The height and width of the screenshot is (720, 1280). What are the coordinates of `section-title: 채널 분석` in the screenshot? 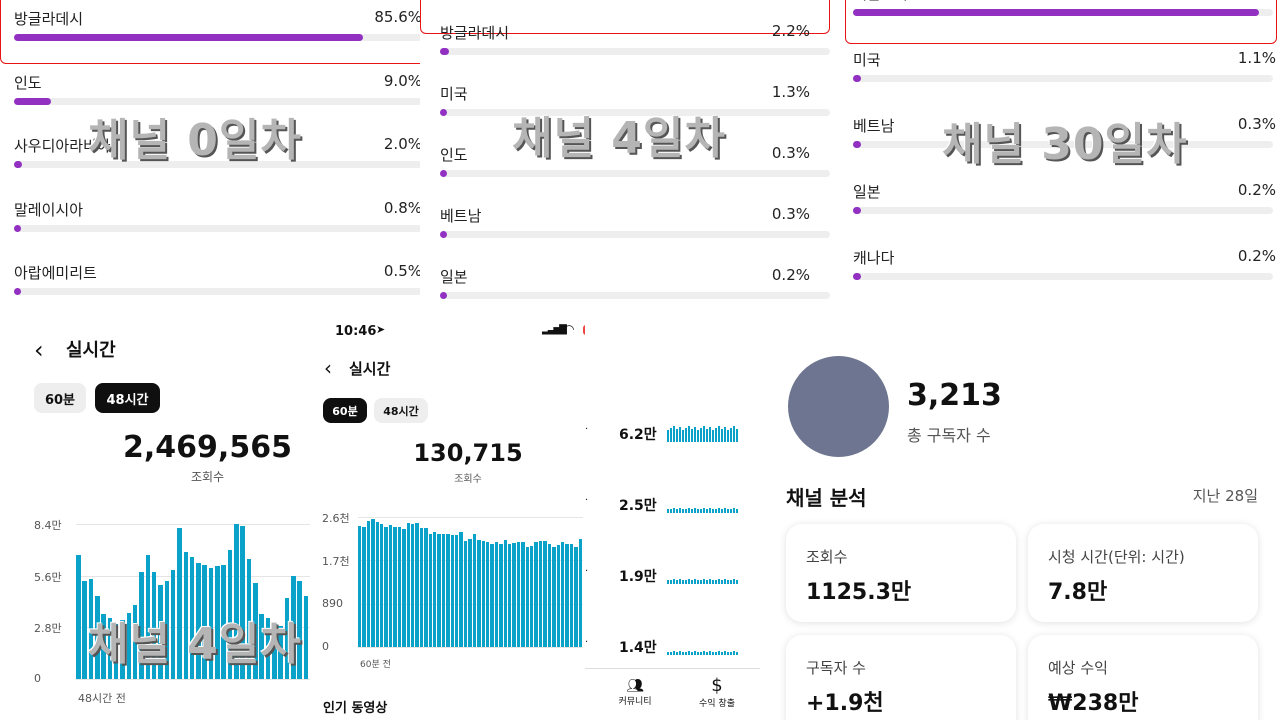 It's located at (826, 498).